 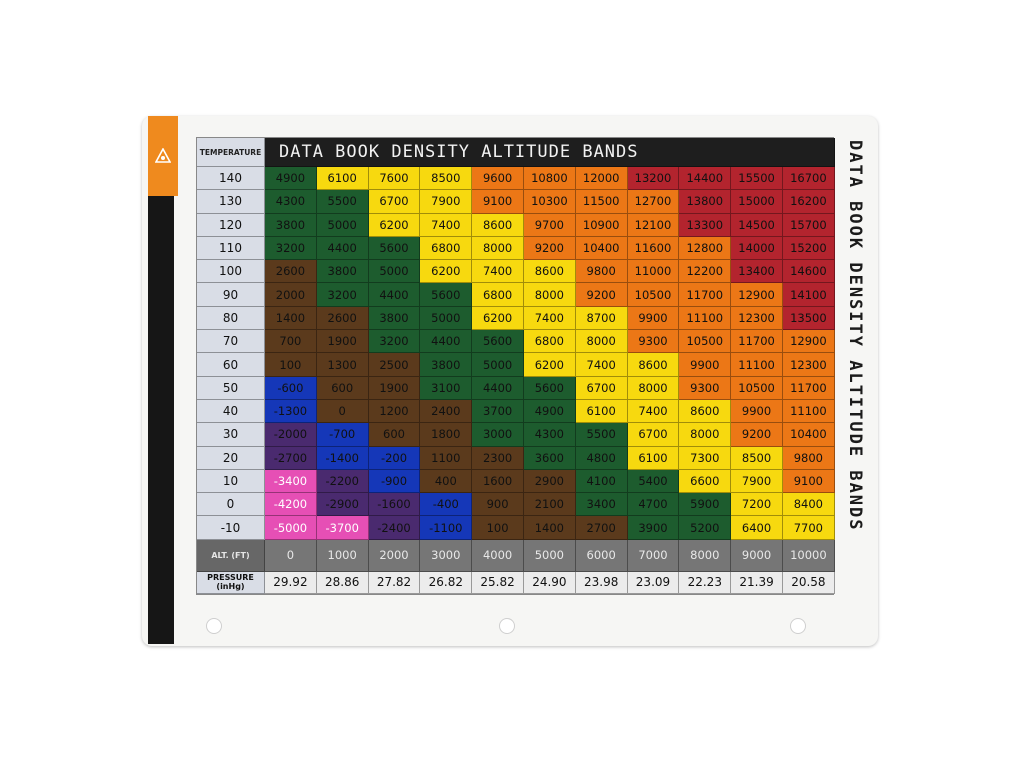 What do you see at coordinates (342, 582) in the screenshot?
I see `pressure-value: 28.86` at bounding box center [342, 582].